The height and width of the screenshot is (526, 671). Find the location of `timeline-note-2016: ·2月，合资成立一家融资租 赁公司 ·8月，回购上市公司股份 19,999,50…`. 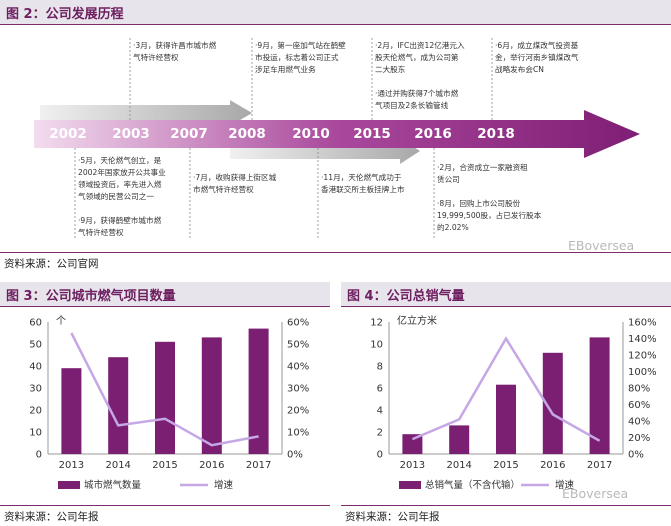

timeline-note-2016: ·2月，合资成立一家融资租 赁公司 ·8月，回购上市公司股份 19,999,50… is located at coordinates (489, 197).